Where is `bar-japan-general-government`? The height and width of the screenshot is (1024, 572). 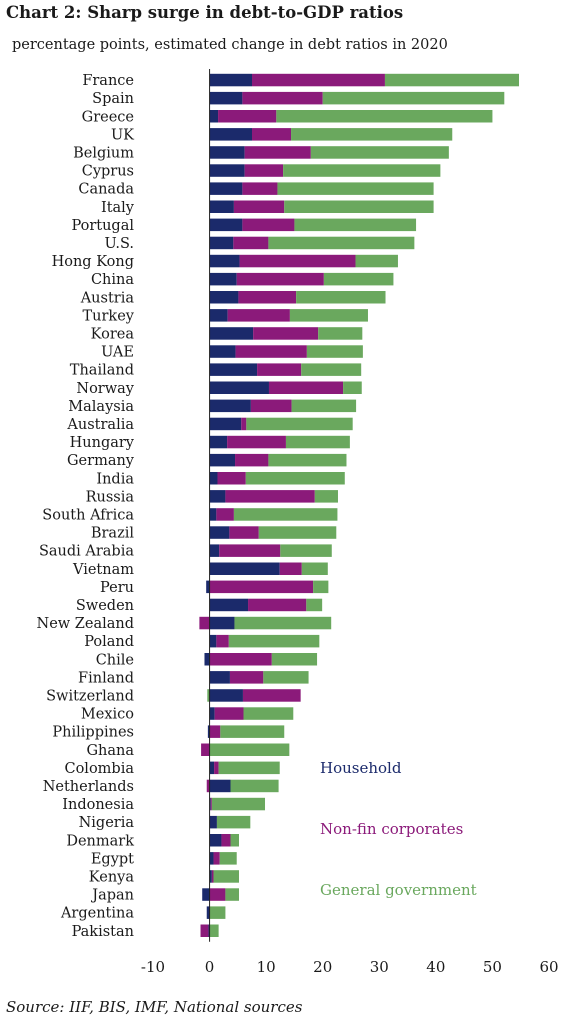
bar-japan-general-government is located at coordinates (232, 894).